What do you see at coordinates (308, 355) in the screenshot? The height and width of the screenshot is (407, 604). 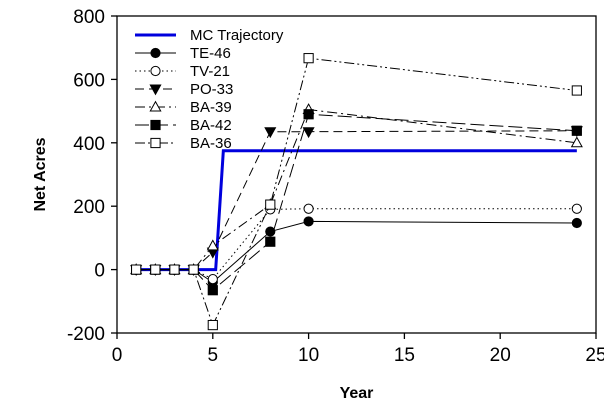 I see `x-tick-label: 10` at bounding box center [308, 355].